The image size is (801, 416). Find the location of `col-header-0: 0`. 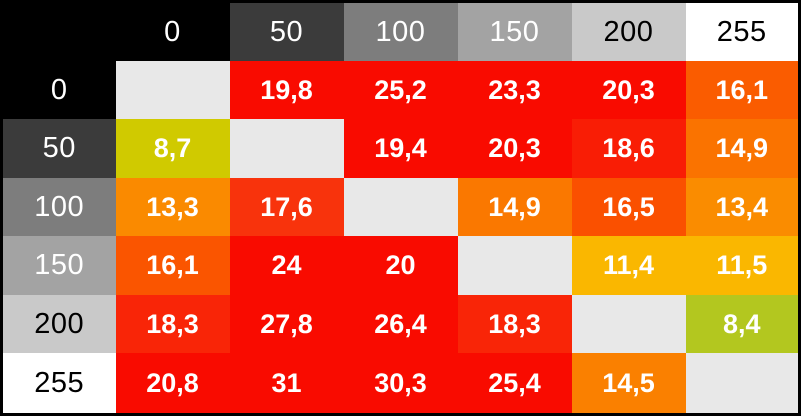

col-header-0: 0 is located at coordinates (172, 31).